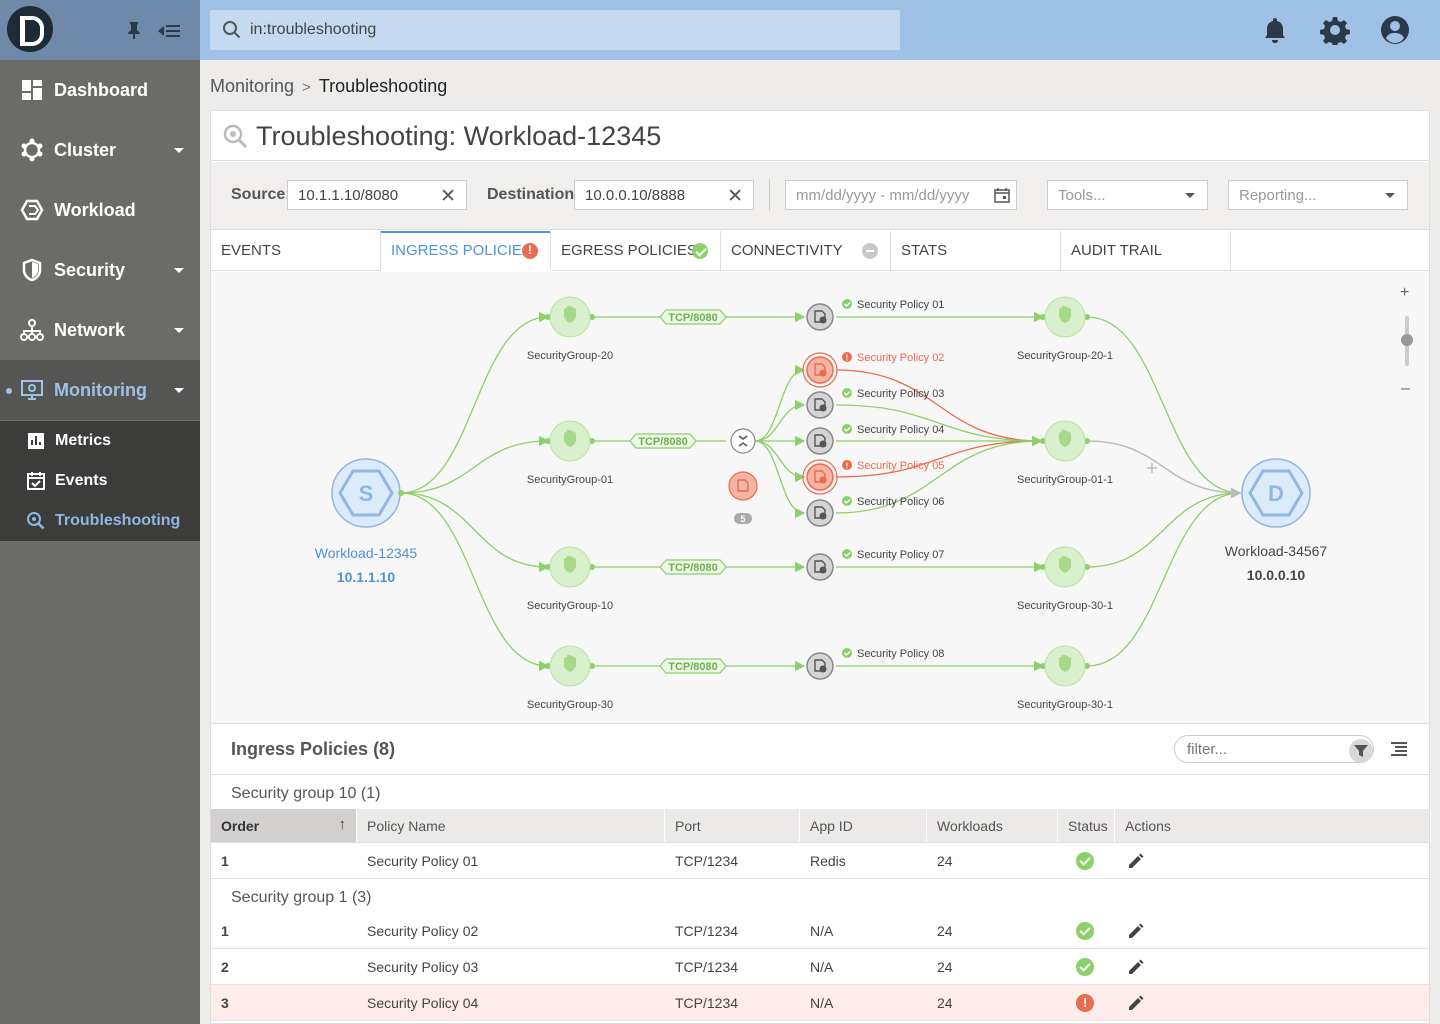  What do you see at coordinates (976, 251) in the screenshot?
I see `tab-stats: STATS` at bounding box center [976, 251].